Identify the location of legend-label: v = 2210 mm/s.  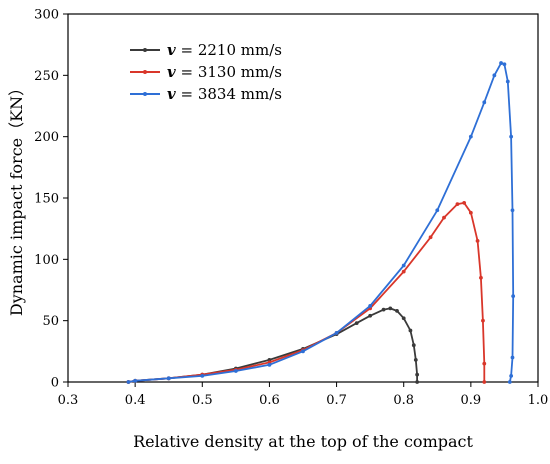
(224, 50).